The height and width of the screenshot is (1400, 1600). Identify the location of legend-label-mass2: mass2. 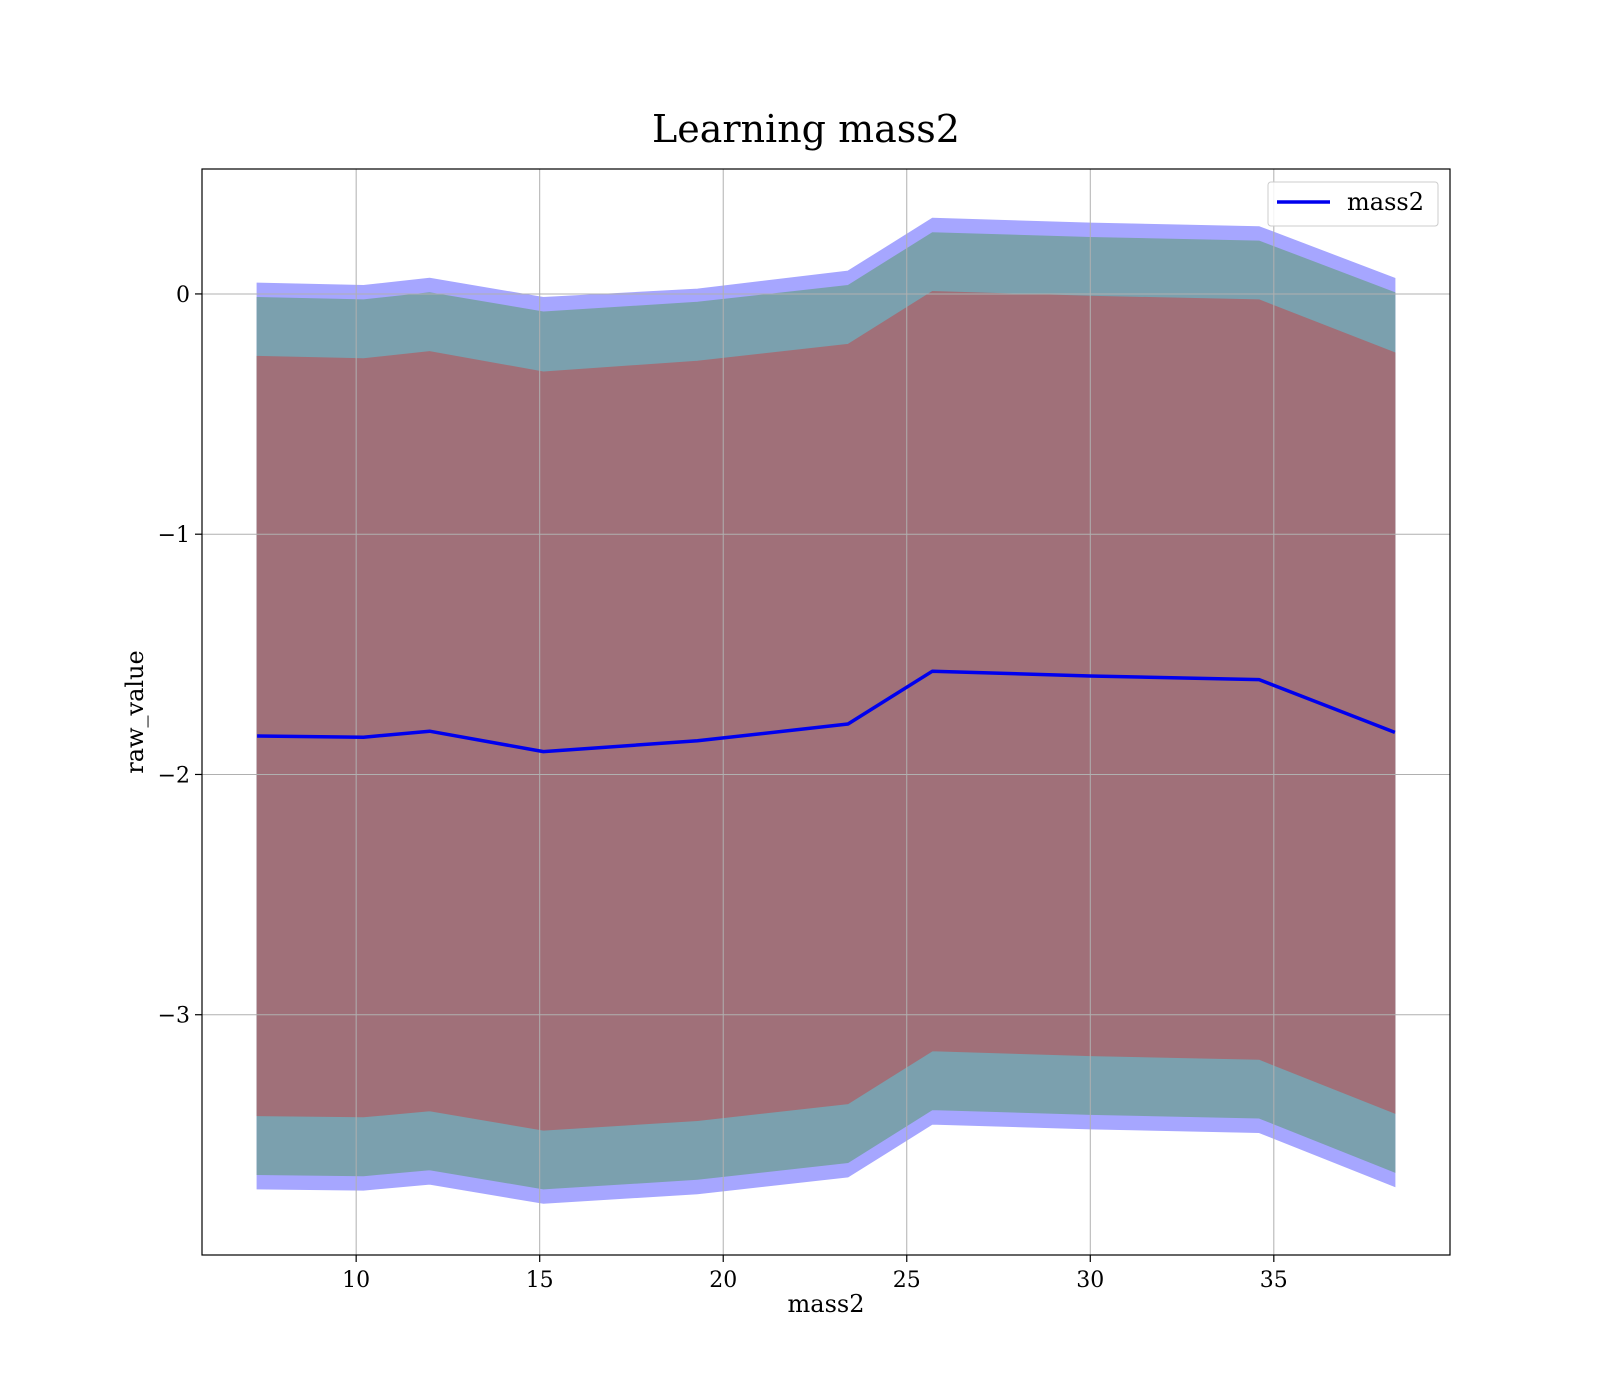
(1385, 202).